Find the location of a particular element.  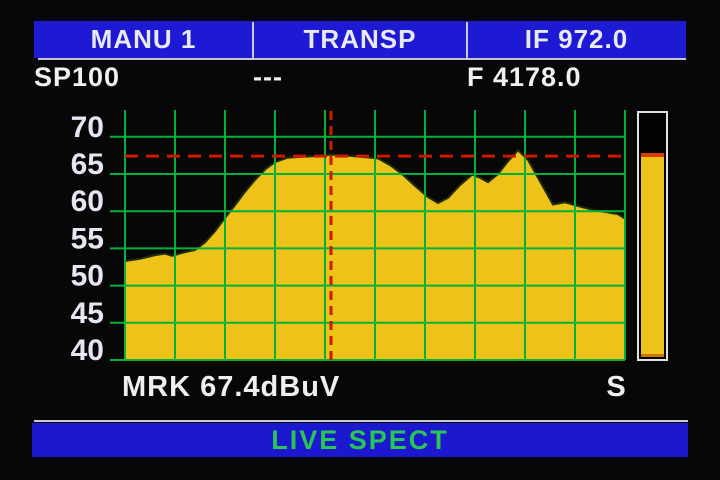

signal-bar-base-line is located at coordinates (652, 355).